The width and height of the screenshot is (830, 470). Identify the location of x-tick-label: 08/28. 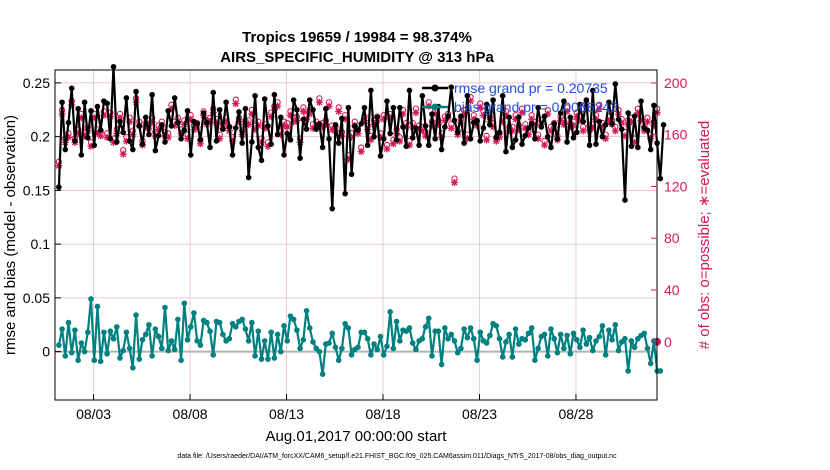
(575, 414).